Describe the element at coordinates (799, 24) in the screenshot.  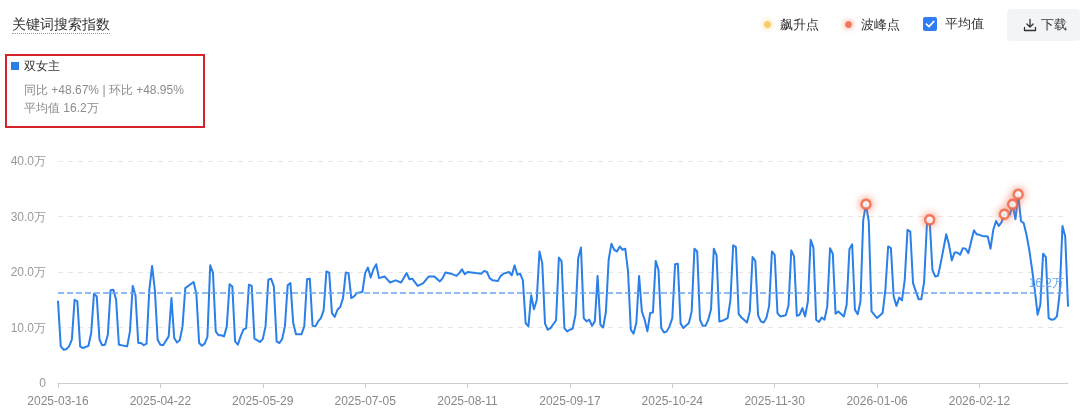
I see `legend-label: 飙升点` at that location.